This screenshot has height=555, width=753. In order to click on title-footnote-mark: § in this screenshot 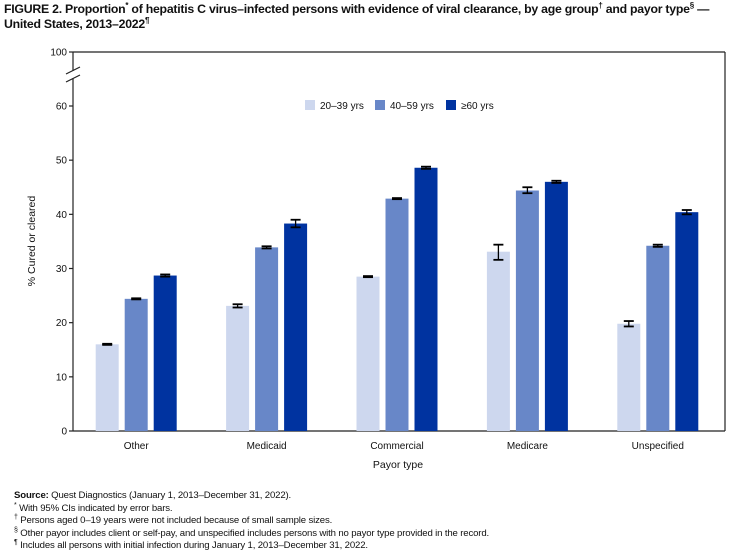, I will do `click(691, 5)`.